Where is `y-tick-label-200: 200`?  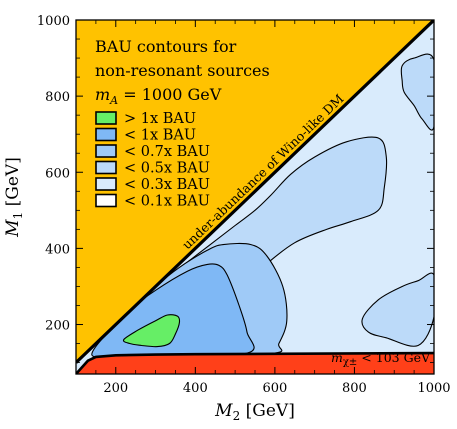
y-tick-label-200: 200 is located at coordinates (57, 326).